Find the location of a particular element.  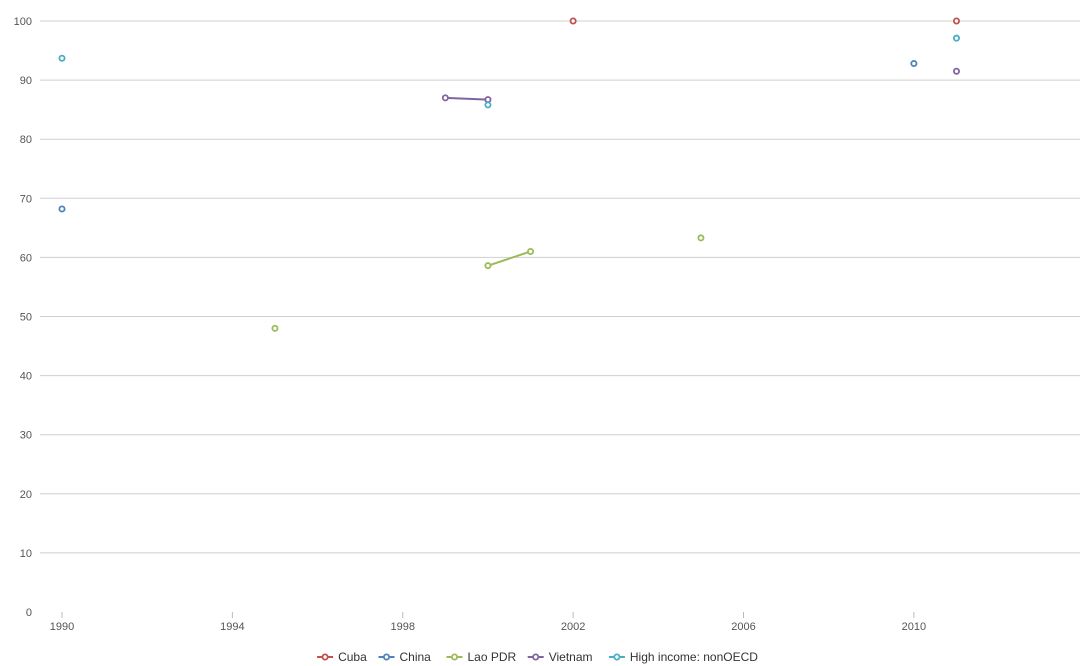

series-high-income-nonoecd is located at coordinates (509, 71).